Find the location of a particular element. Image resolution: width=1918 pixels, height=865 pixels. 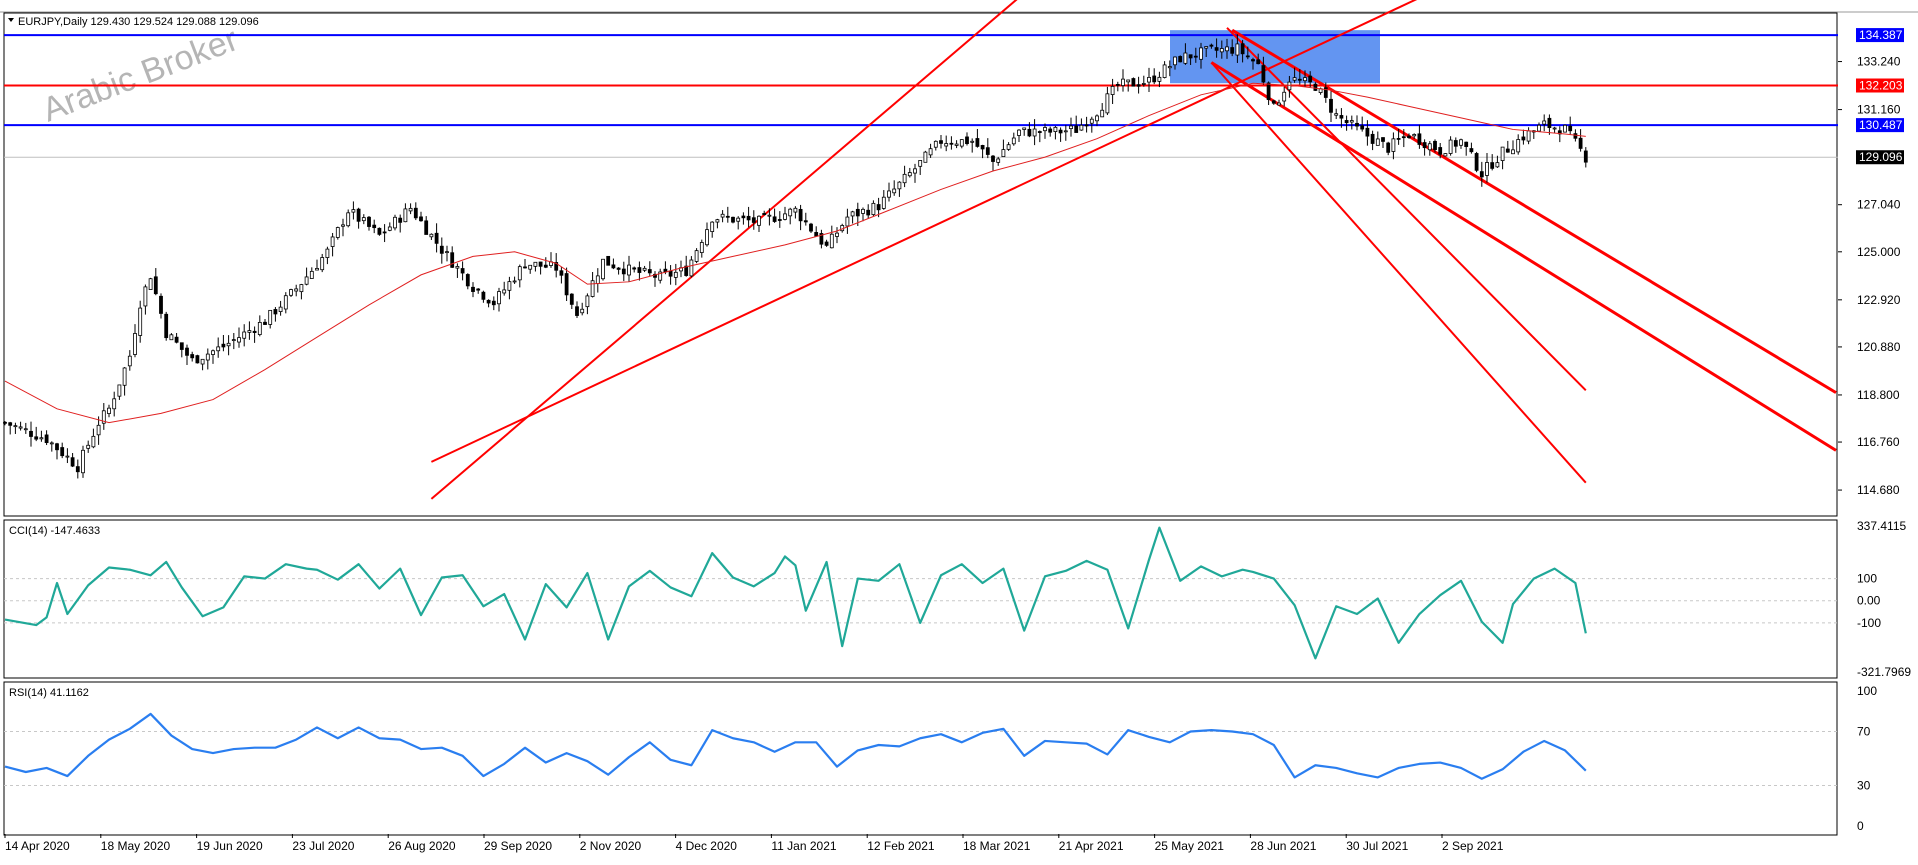

time-tick-label: 26 Aug 2020 is located at coordinates (422, 846).